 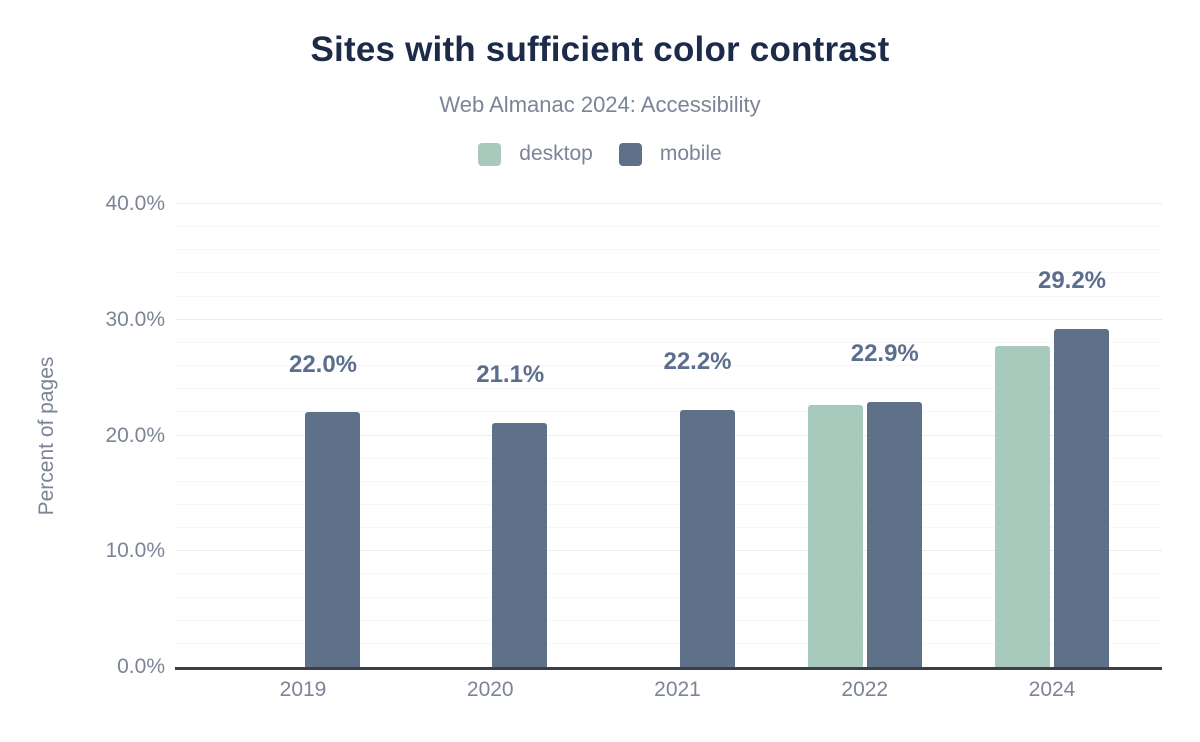 What do you see at coordinates (135, 551) in the screenshot?
I see `y-tick-label-10: 10.0%` at bounding box center [135, 551].